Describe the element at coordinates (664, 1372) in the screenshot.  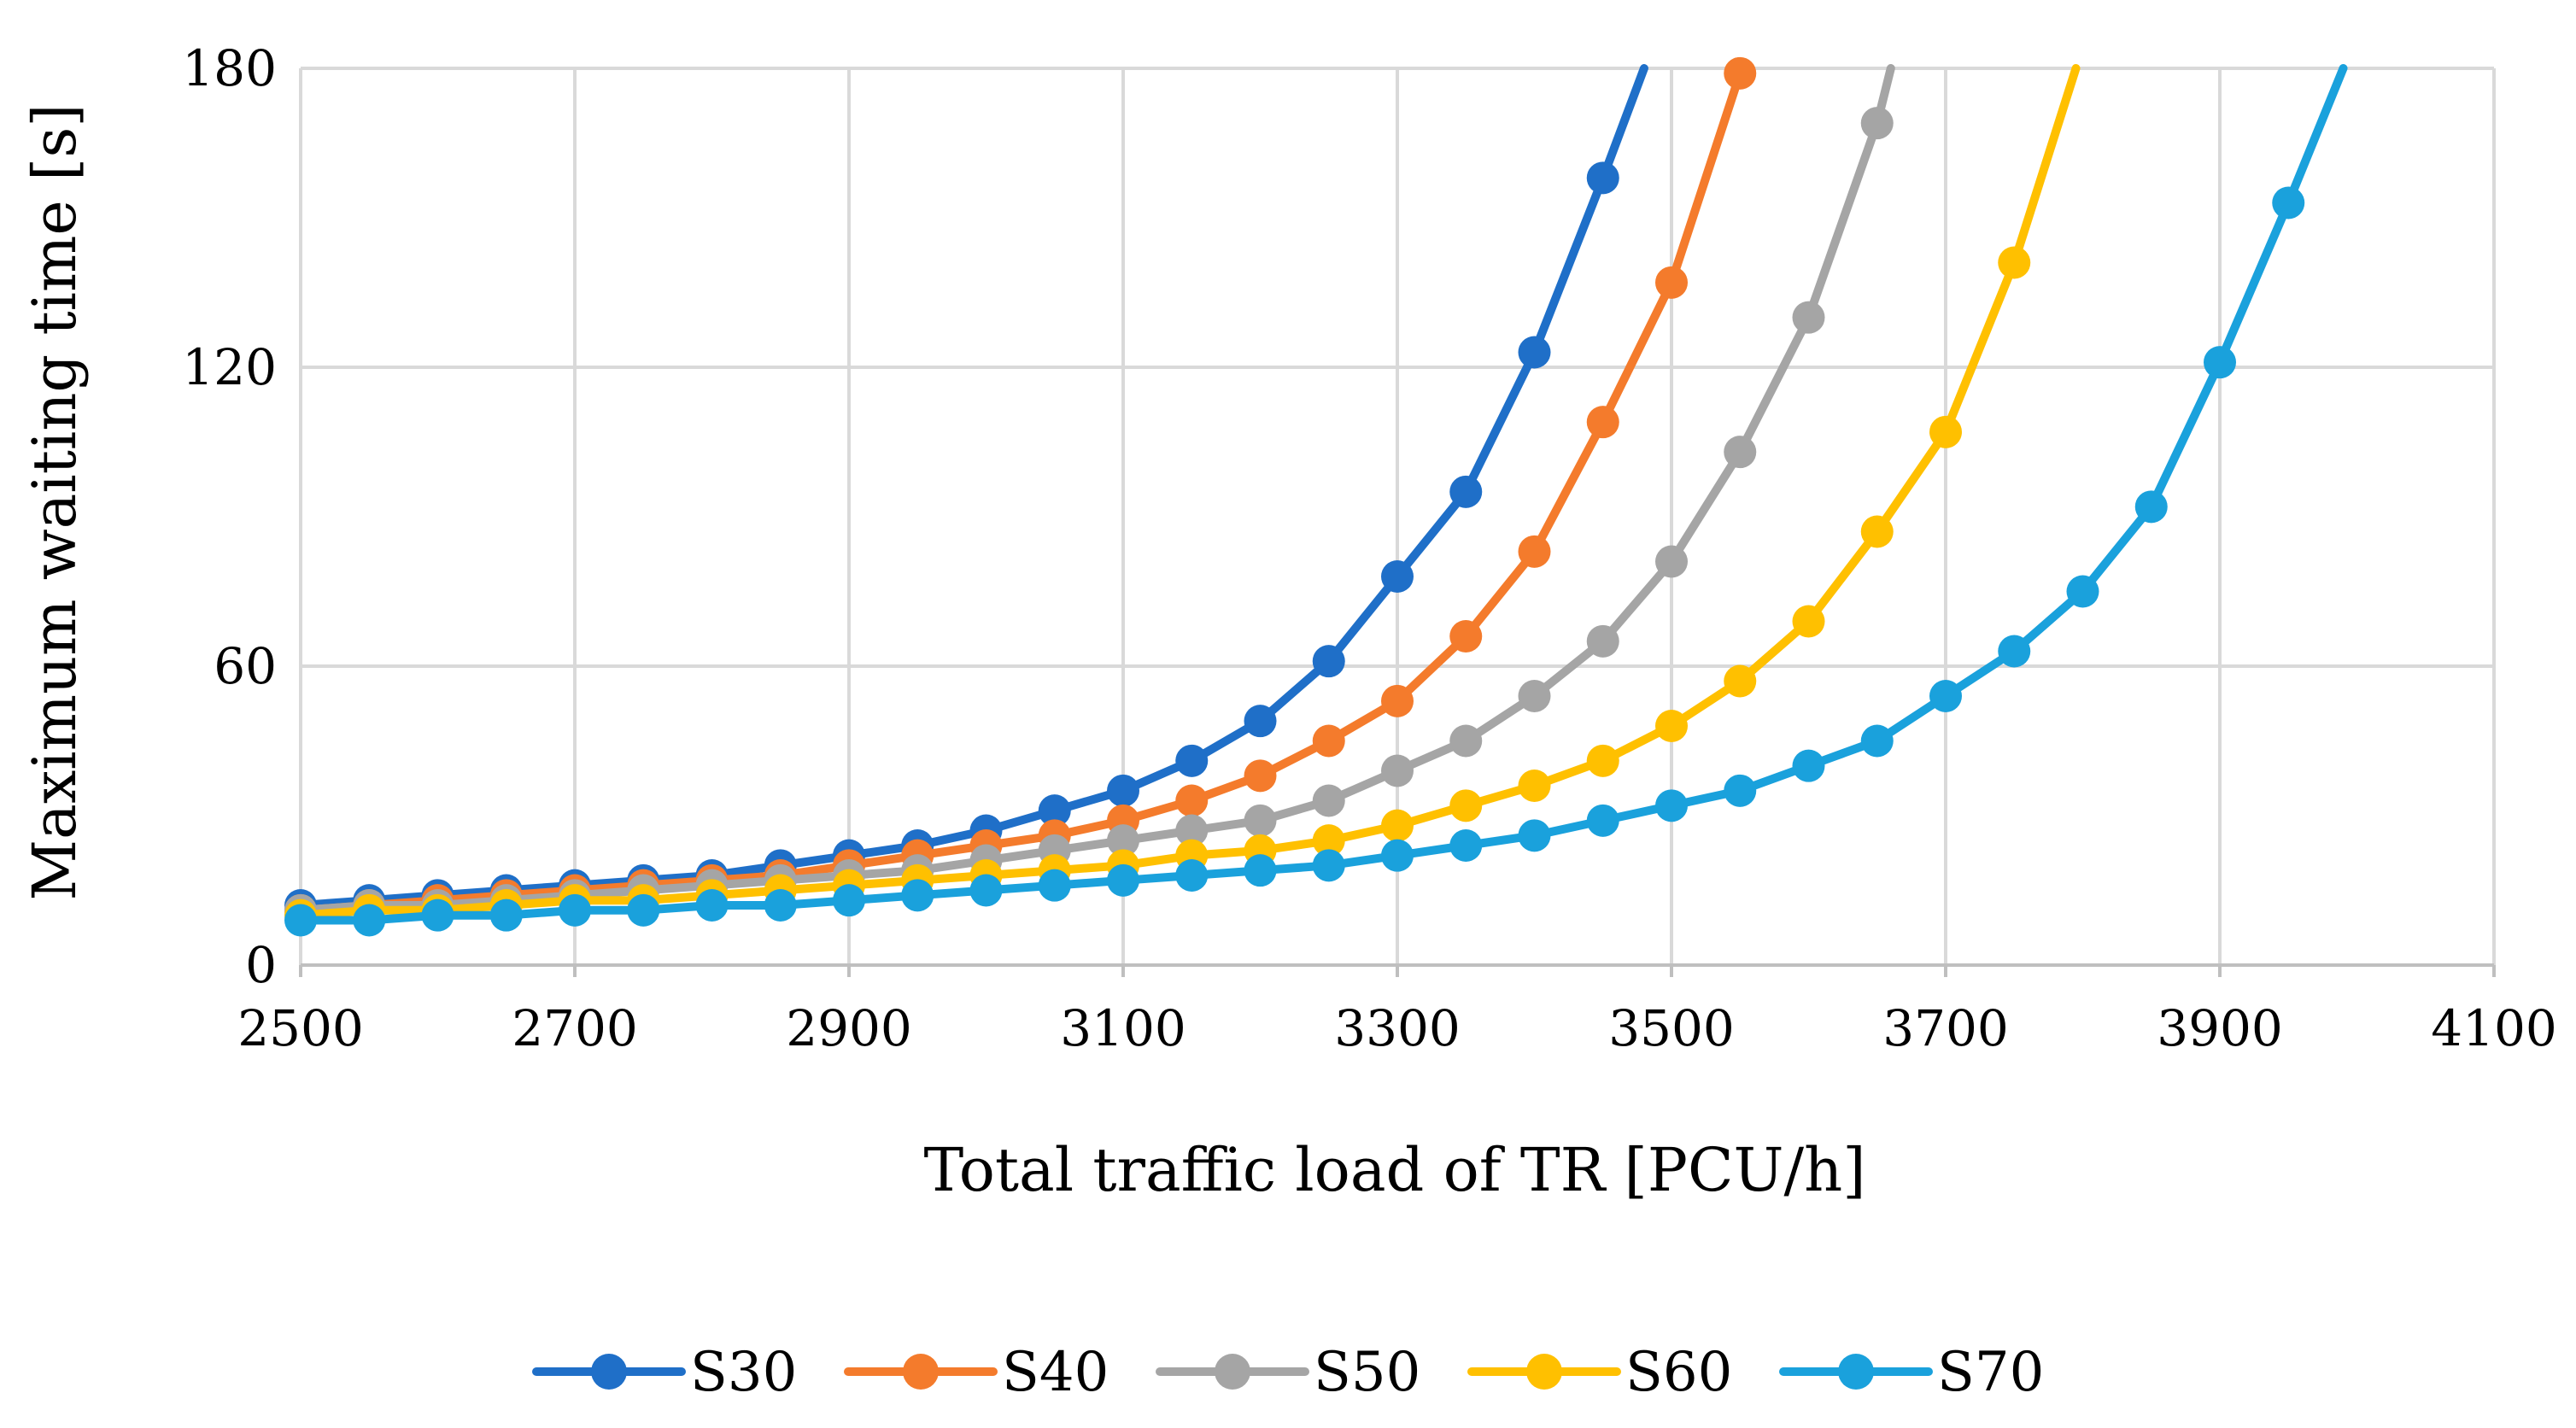
I see `legend-item-s30: S30` at that location.